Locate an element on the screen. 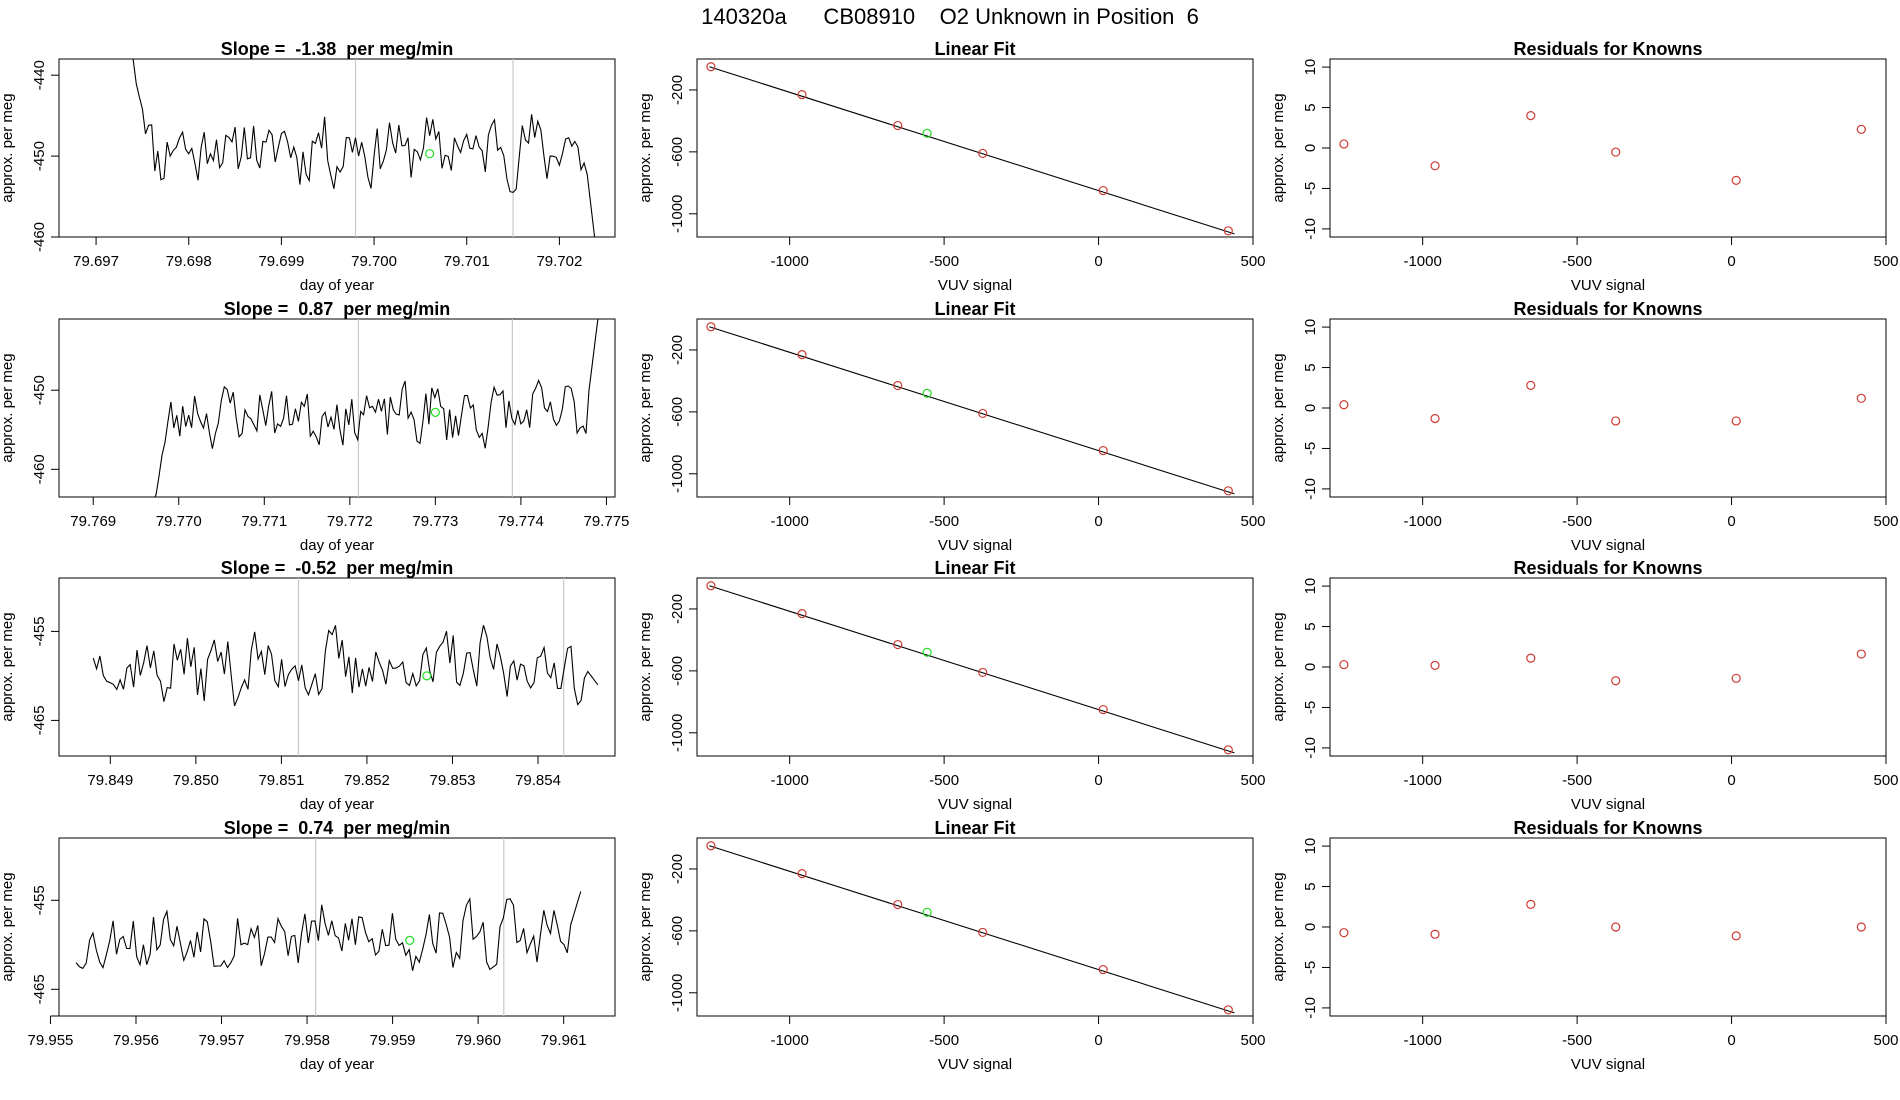 The image size is (1900, 1100). y-axis: -200 -600 -1000 is located at coordinates (683, 414).